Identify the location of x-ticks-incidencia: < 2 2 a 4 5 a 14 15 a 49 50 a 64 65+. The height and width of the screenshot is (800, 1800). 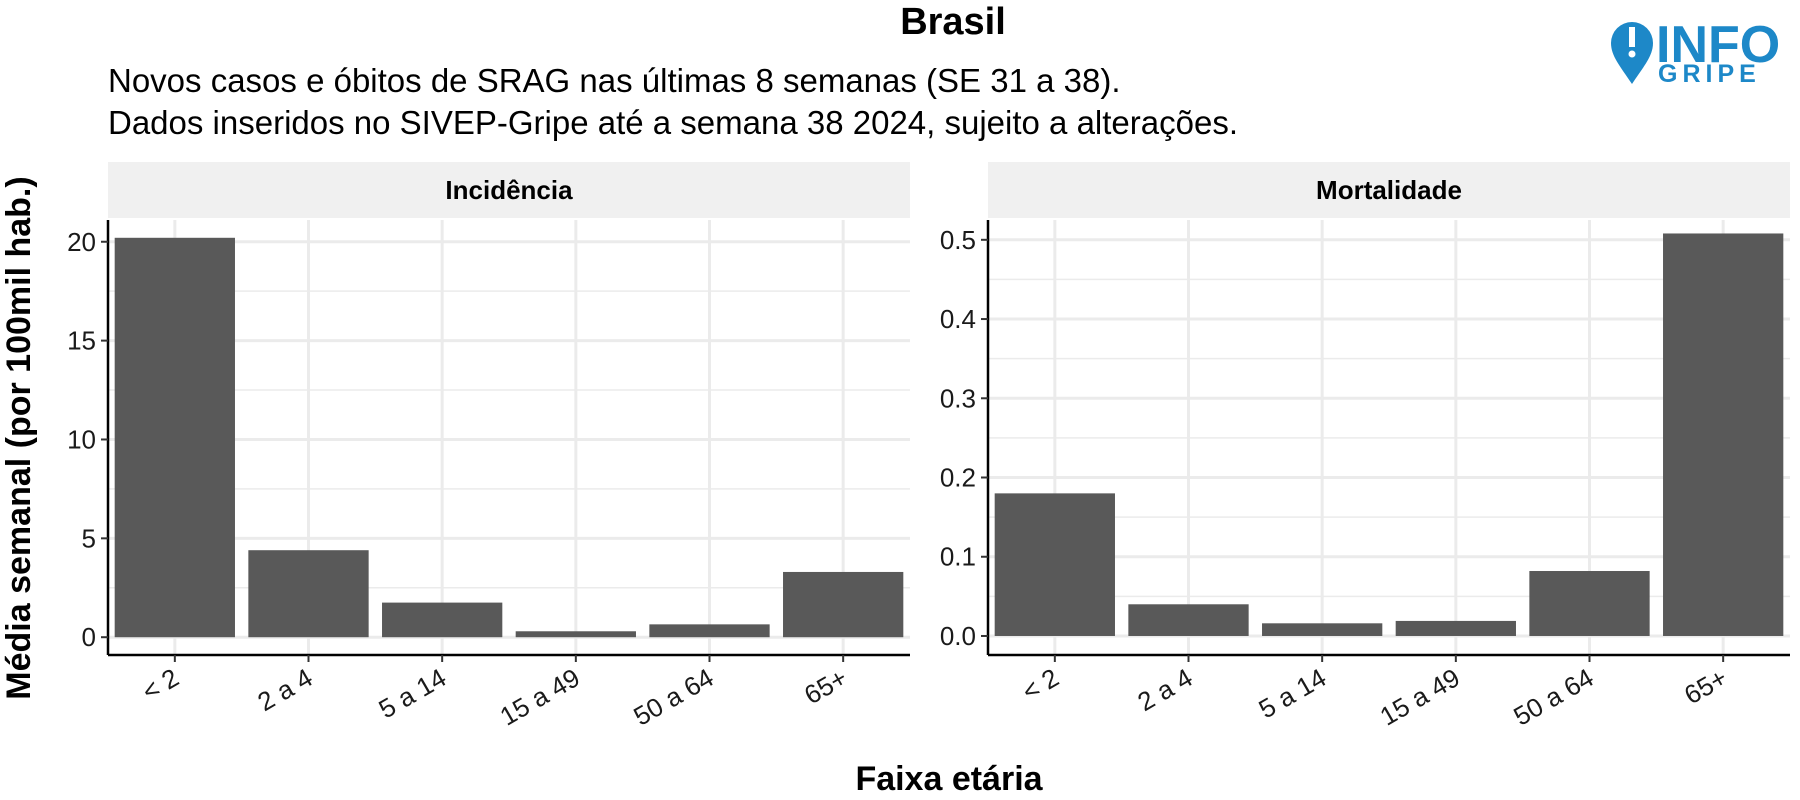
(494, 693).